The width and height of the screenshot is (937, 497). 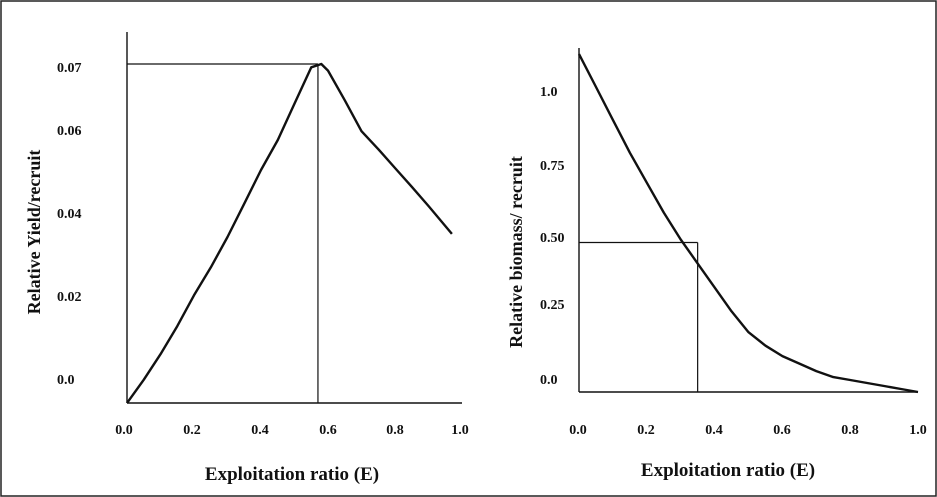 What do you see at coordinates (34, 232) in the screenshot?
I see `yield-y-axis-label: Relative Yield/recruit` at bounding box center [34, 232].